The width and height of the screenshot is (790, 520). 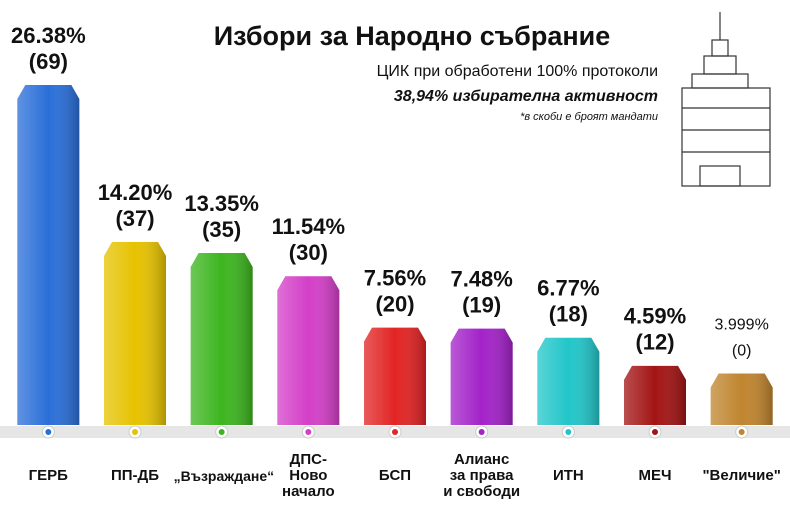 I want to click on x-tick-label: ИТН, so click(x=568, y=475).